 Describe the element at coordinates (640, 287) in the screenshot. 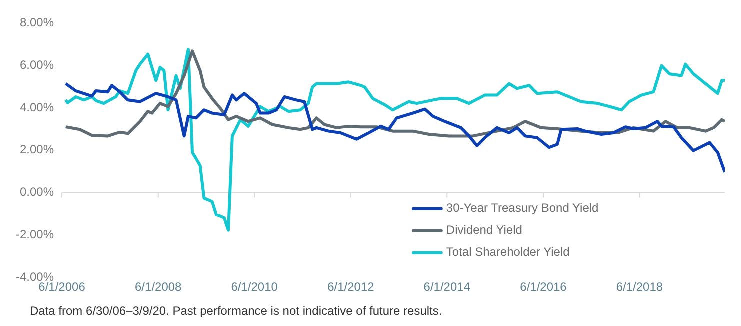

I see `x-tick-label: 6/1/2018` at that location.